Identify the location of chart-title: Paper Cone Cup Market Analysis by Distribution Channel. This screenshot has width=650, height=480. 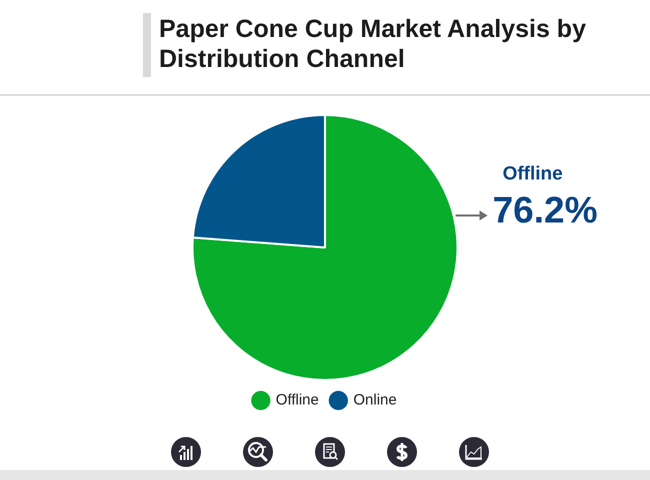
(373, 44).